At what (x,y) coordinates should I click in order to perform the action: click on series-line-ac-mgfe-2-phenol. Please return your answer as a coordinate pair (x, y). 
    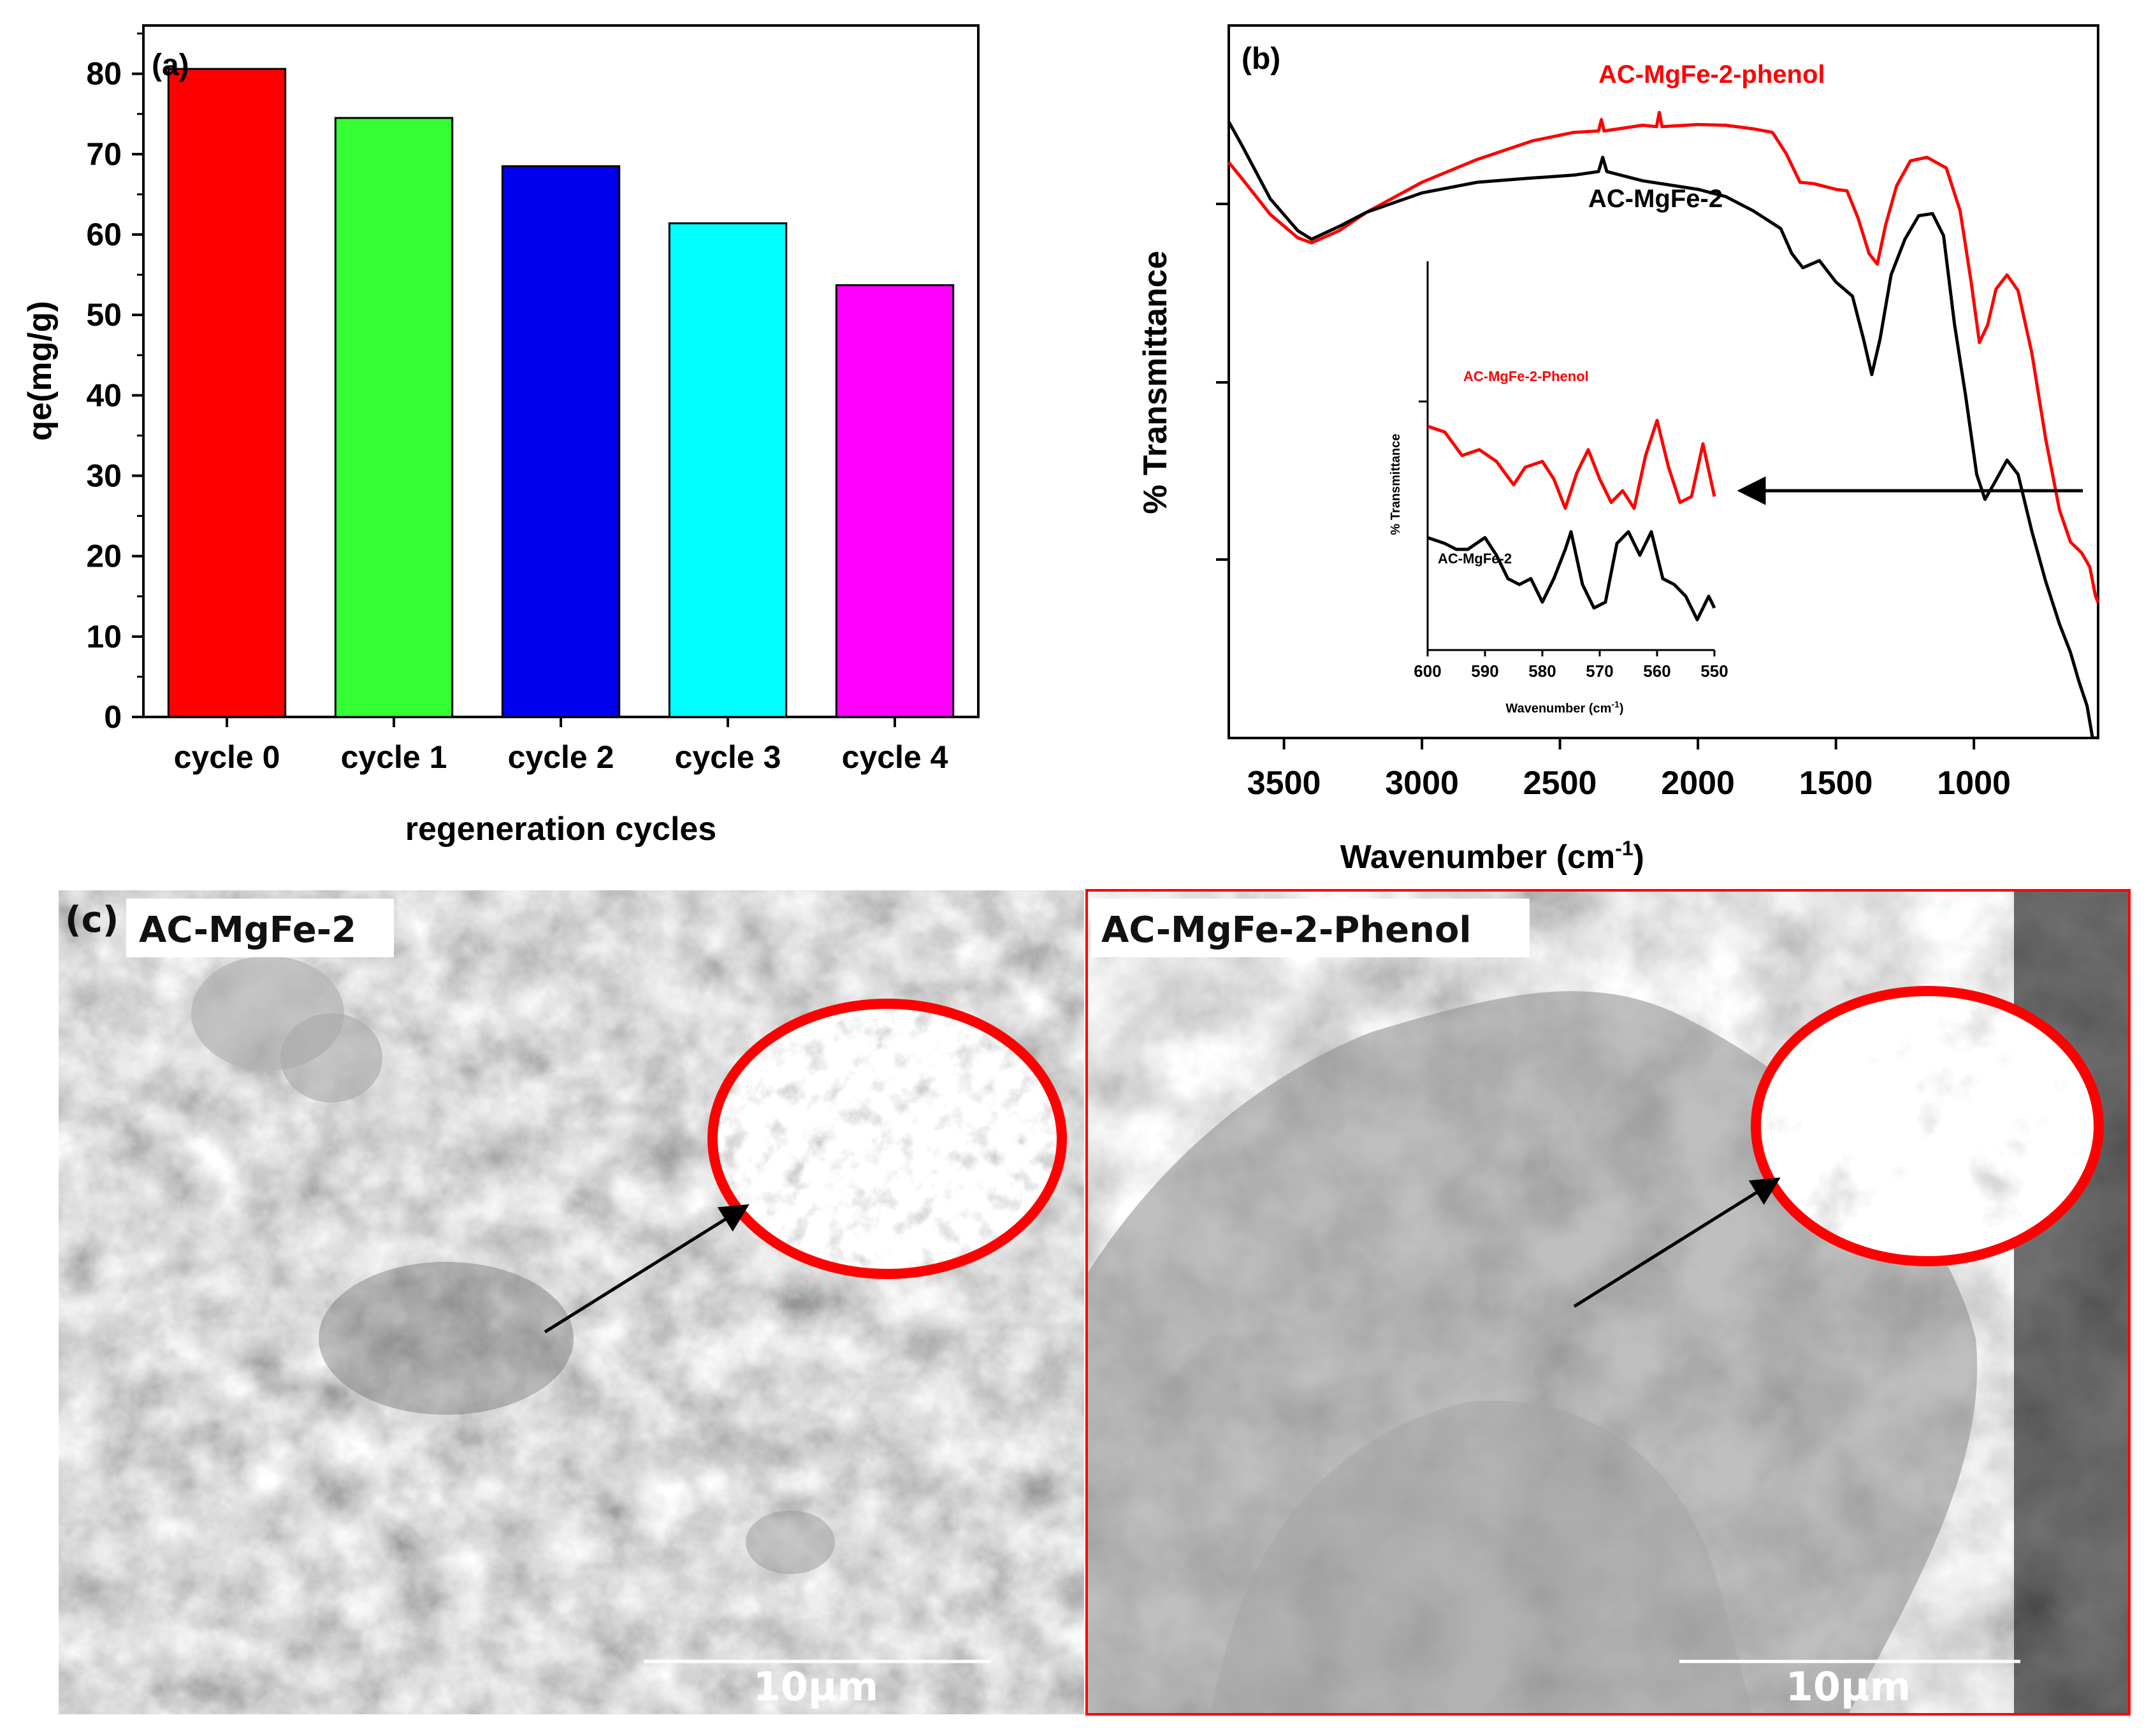
    Looking at the image, I should click on (1664, 357).